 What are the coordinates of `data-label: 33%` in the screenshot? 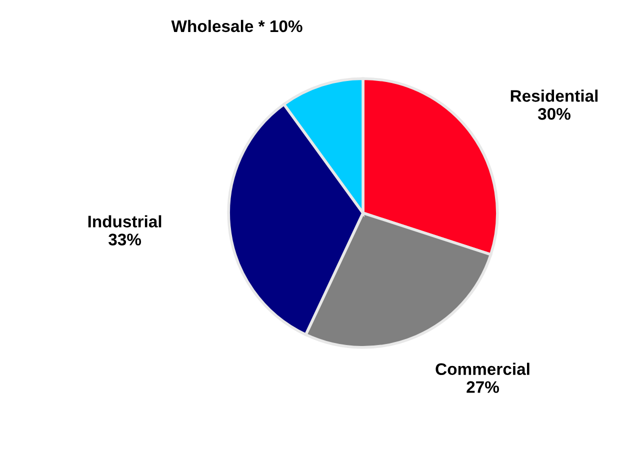 It's located at (125, 240).